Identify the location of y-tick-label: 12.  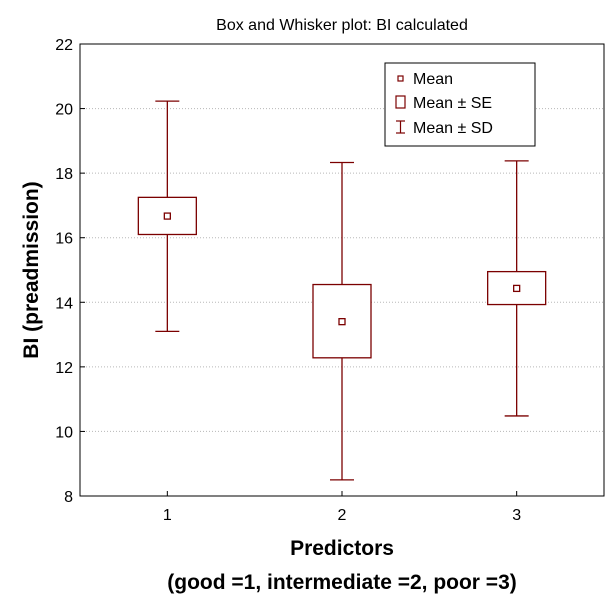
(64, 368).